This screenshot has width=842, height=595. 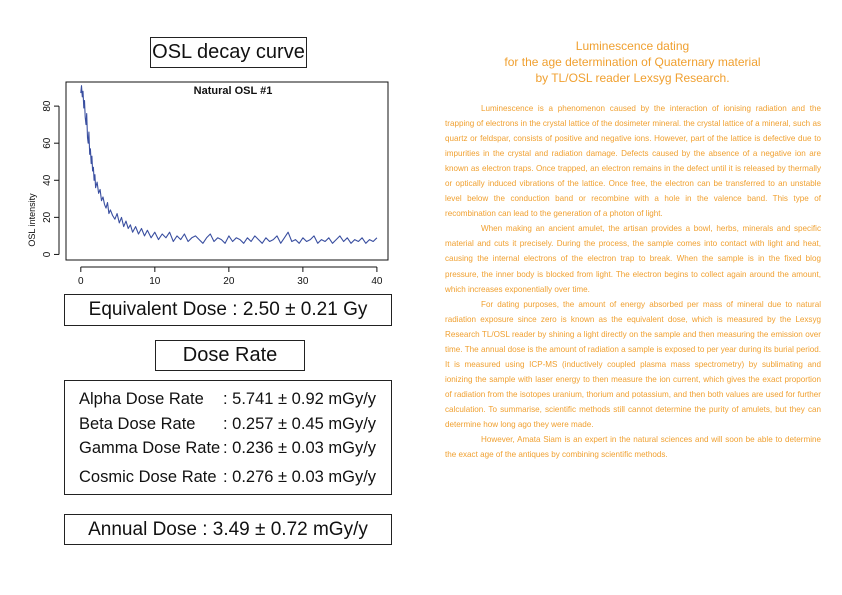 I want to click on x-tick-label: 20, so click(x=229, y=281).